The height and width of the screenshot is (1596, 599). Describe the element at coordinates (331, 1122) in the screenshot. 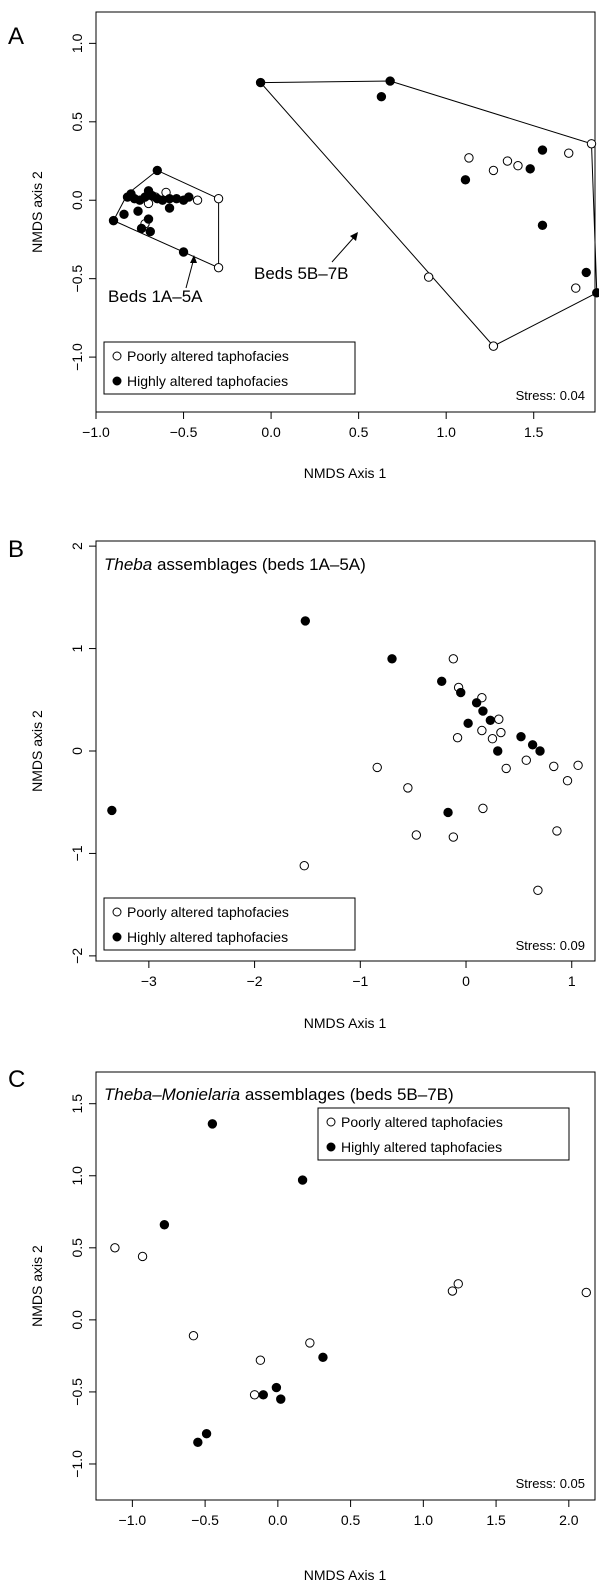

I see `legend-open-marker` at that location.